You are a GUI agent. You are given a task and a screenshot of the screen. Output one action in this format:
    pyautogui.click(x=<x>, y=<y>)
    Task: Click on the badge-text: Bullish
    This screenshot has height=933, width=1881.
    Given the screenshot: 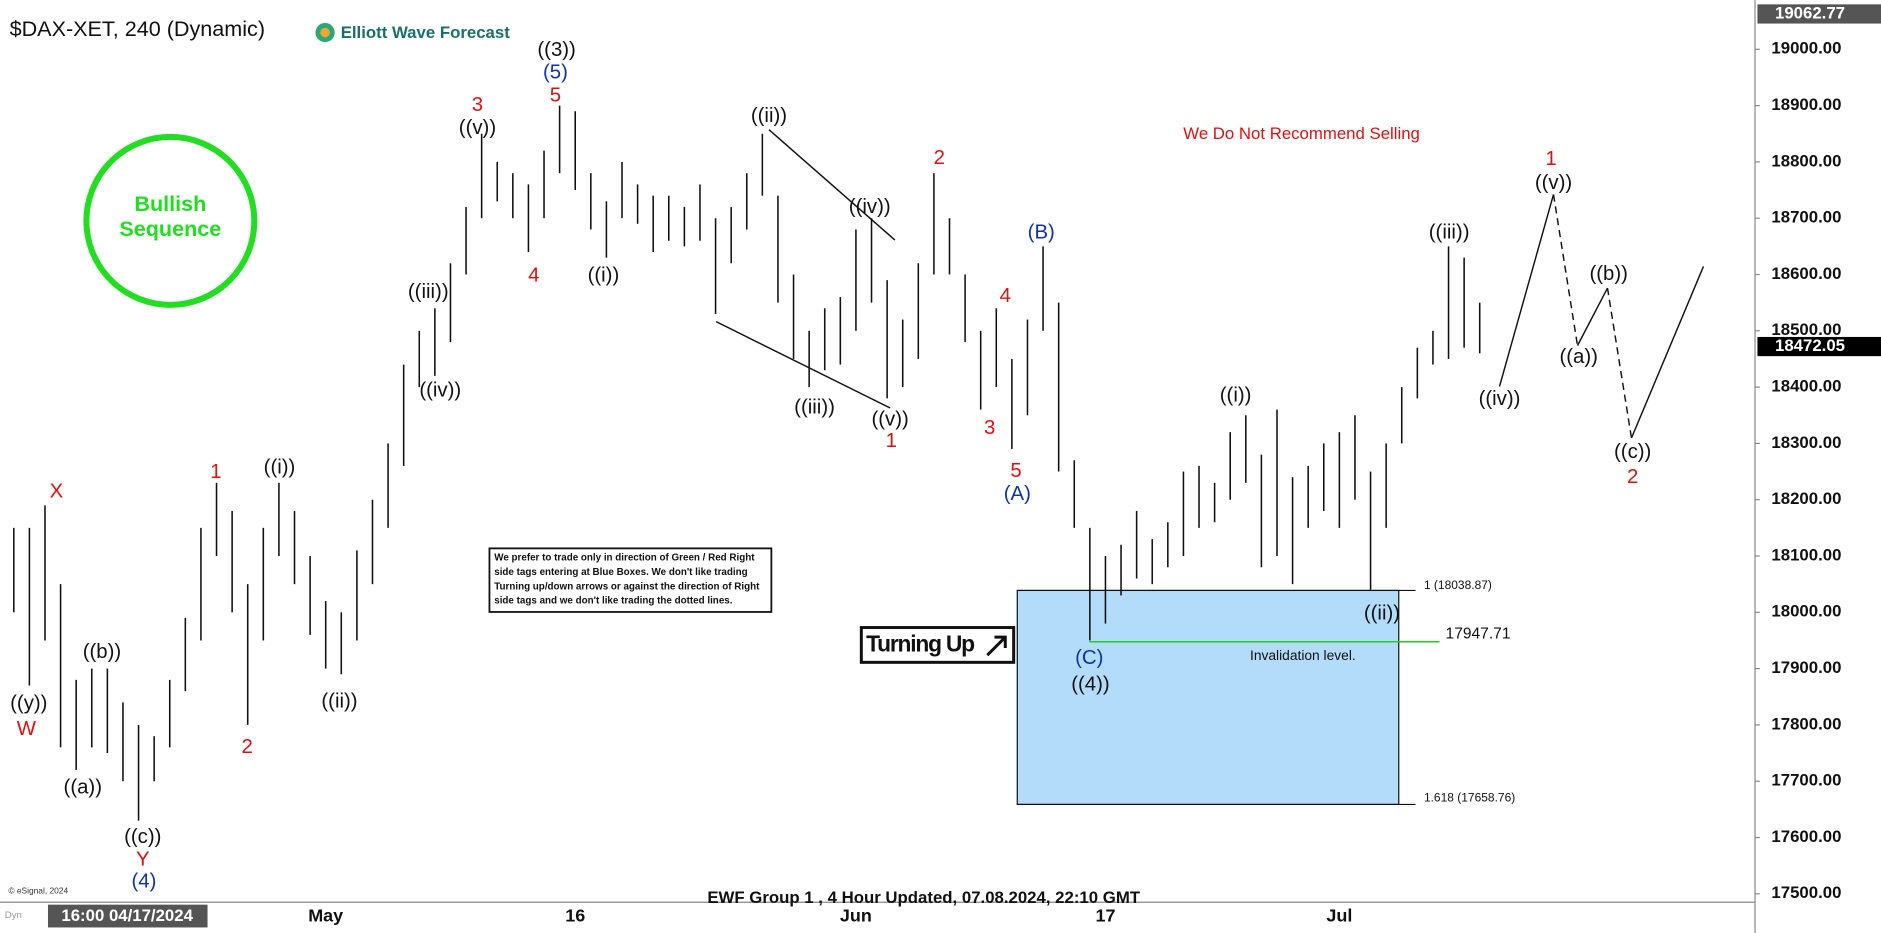 What is the action you would take?
    pyautogui.click(x=170, y=203)
    